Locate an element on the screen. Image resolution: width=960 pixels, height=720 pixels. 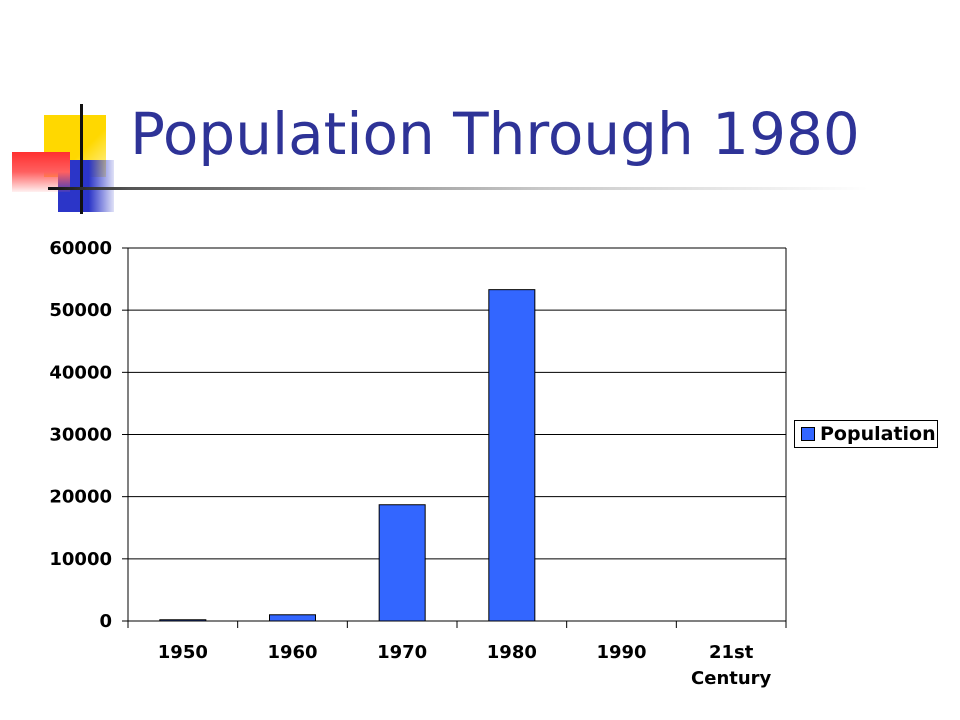
legend-label-population: Population is located at coordinates (878, 434).